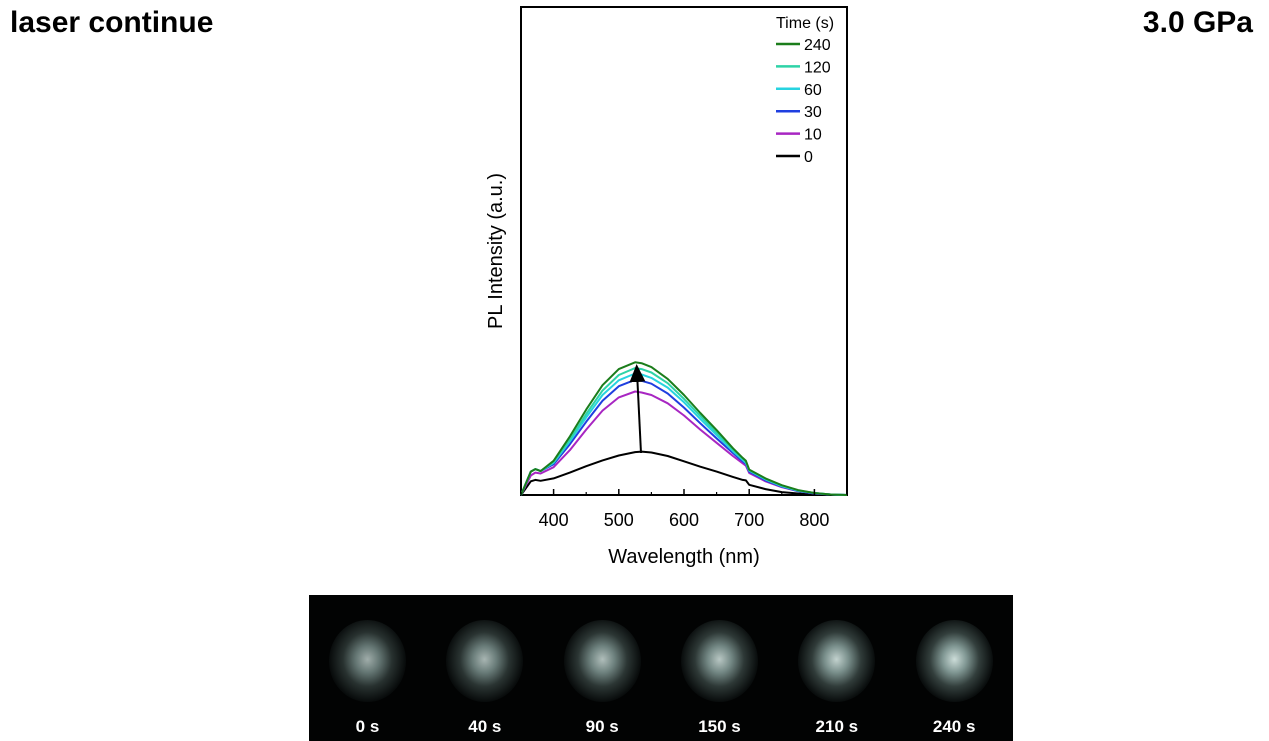 The height and width of the screenshot is (741, 1269). What do you see at coordinates (817, 67) in the screenshot?
I see `legend-label-120: 120` at bounding box center [817, 67].